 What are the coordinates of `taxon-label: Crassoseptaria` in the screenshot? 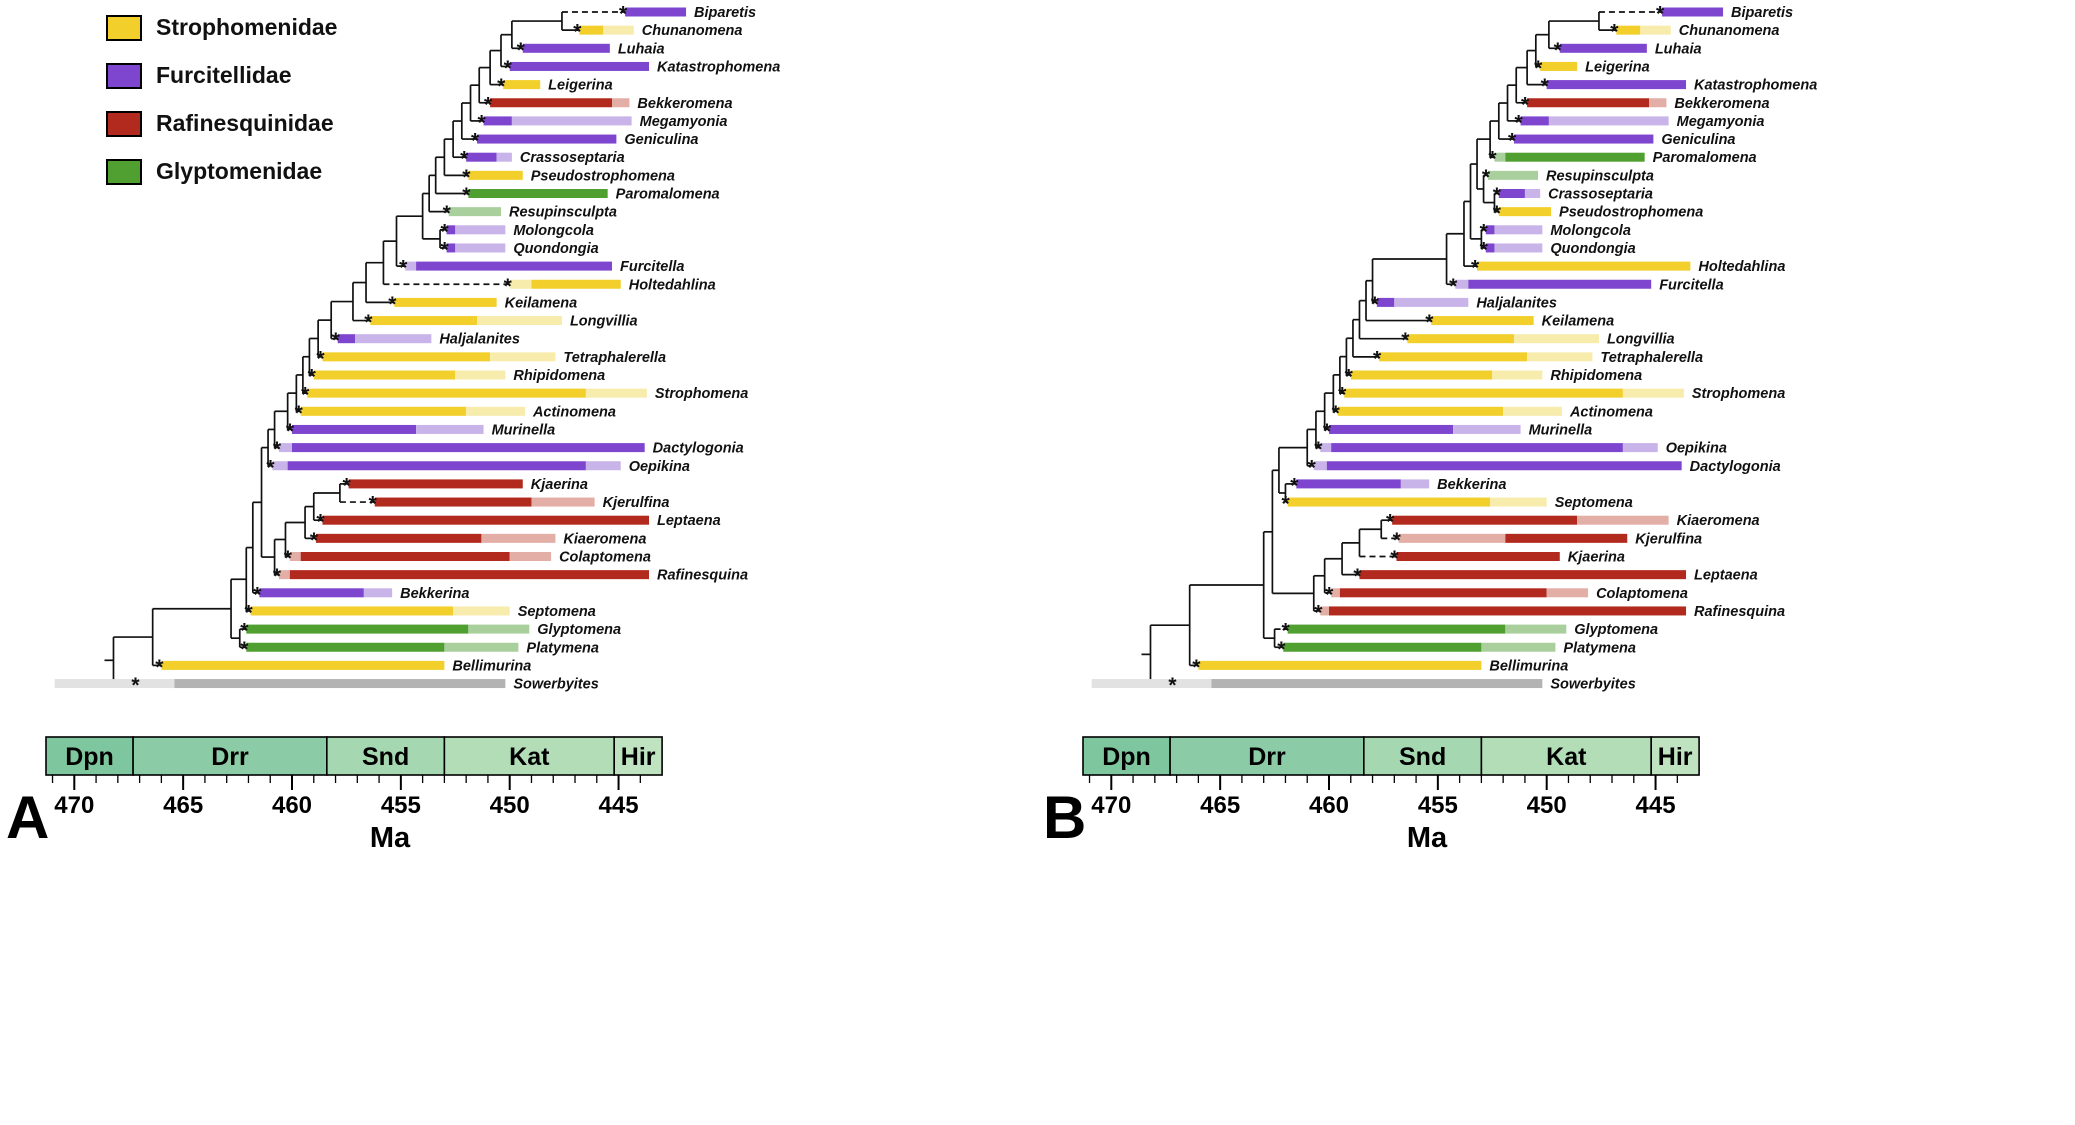 It's located at (572, 158).